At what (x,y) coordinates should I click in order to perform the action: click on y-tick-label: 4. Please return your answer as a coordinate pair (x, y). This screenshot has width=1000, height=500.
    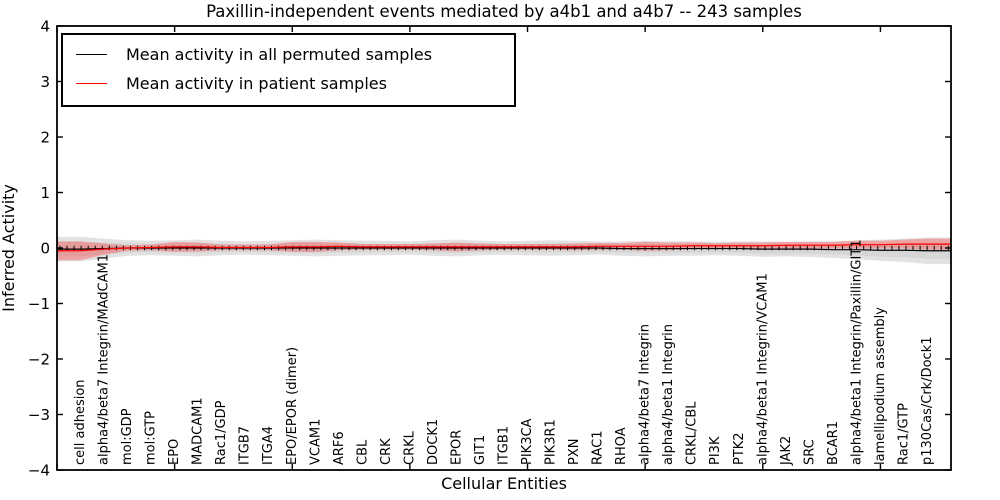
    Looking at the image, I should click on (45, 27).